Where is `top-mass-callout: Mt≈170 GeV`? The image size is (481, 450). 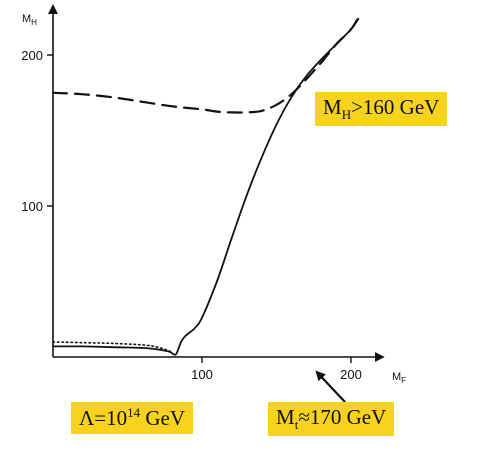
top-mass-callout: Mt≈170 GeV is located at coordinates (331, 419).